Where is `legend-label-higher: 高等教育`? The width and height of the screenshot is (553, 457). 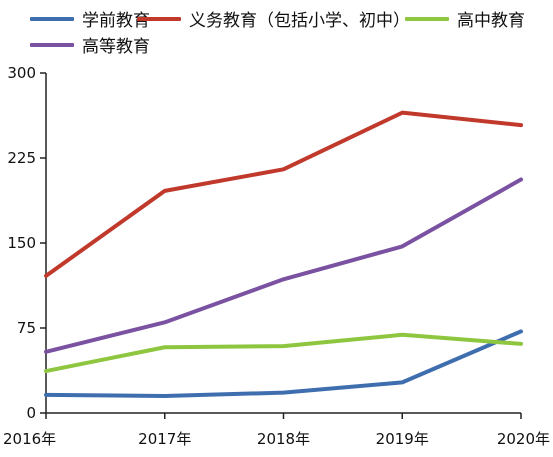 legend-label-higher: 高等教育 is located at coordinates (116, 47).